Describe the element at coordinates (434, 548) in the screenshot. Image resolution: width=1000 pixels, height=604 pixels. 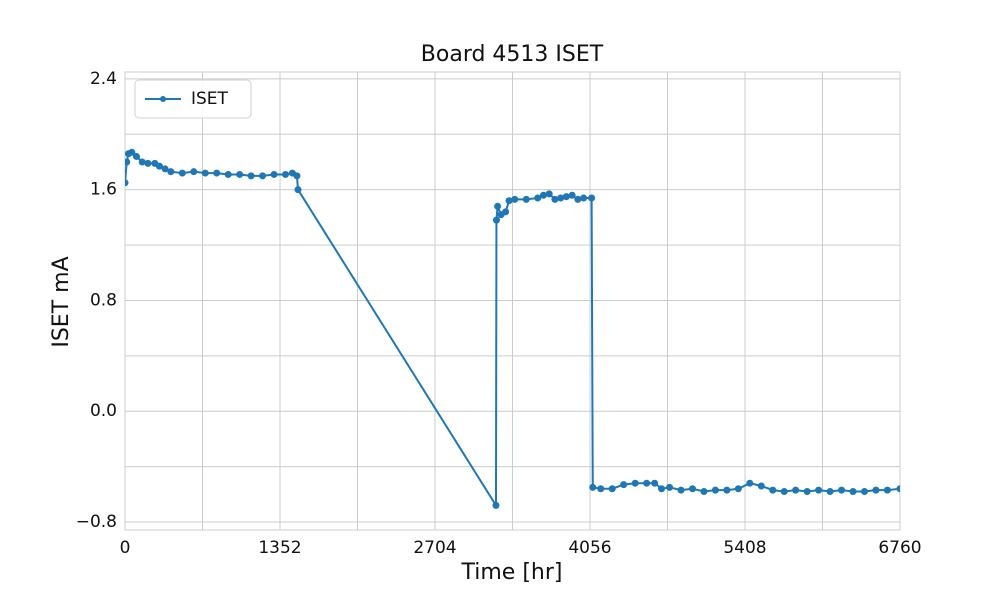
I see `x-tick-label: 2704` at that location.